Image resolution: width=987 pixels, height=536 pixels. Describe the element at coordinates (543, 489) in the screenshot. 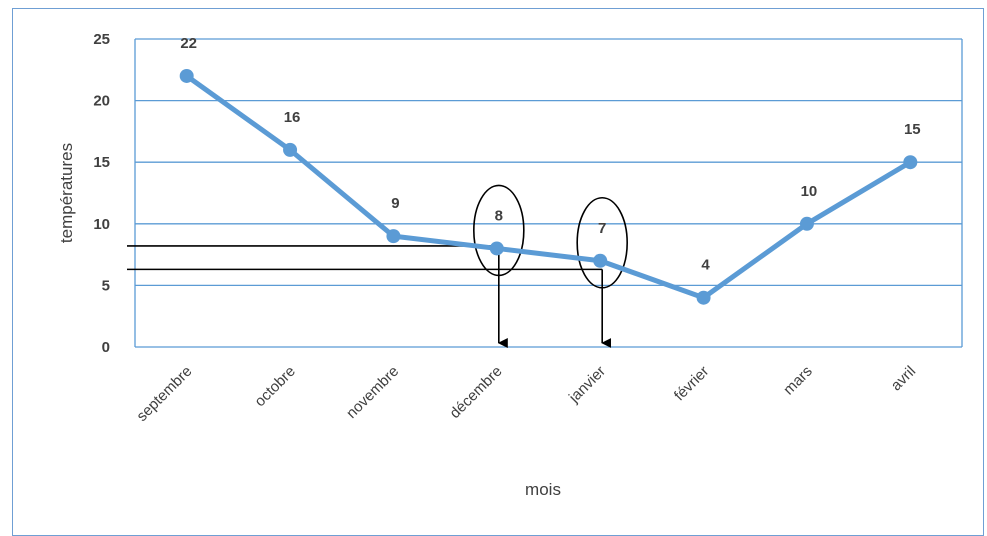

I see `x-axis-title: mois` at that location.